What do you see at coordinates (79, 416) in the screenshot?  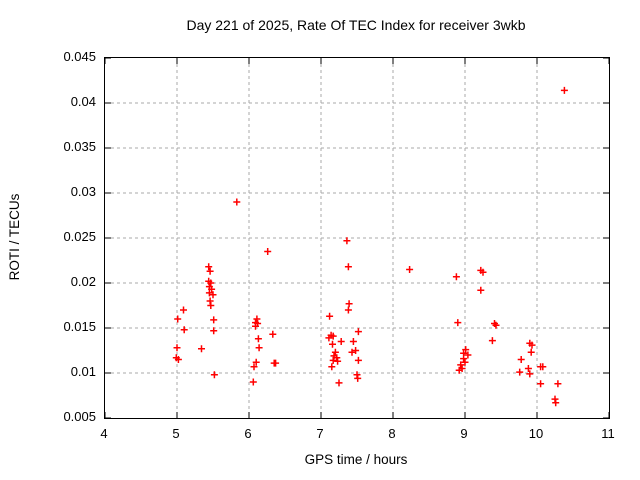 I see `y-tick-label: 0.005` at bounding box center [79, 416].